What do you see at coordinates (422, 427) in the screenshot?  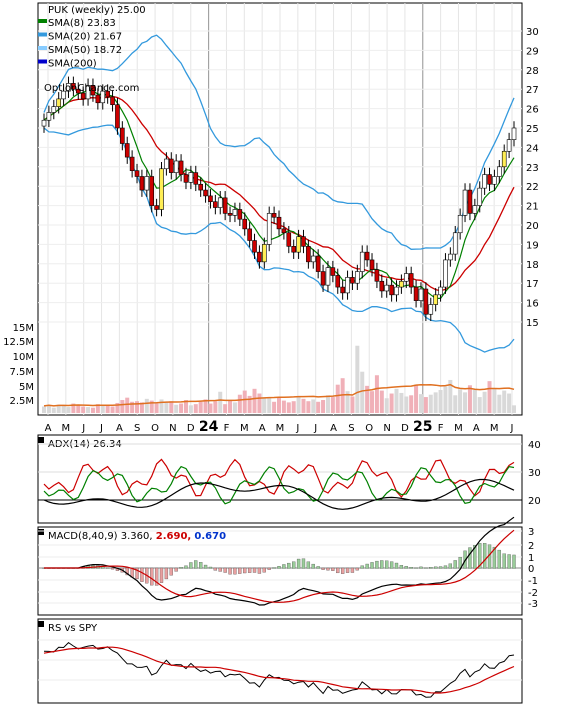 I see `month-label: 25` at bounding box center [422, 427].